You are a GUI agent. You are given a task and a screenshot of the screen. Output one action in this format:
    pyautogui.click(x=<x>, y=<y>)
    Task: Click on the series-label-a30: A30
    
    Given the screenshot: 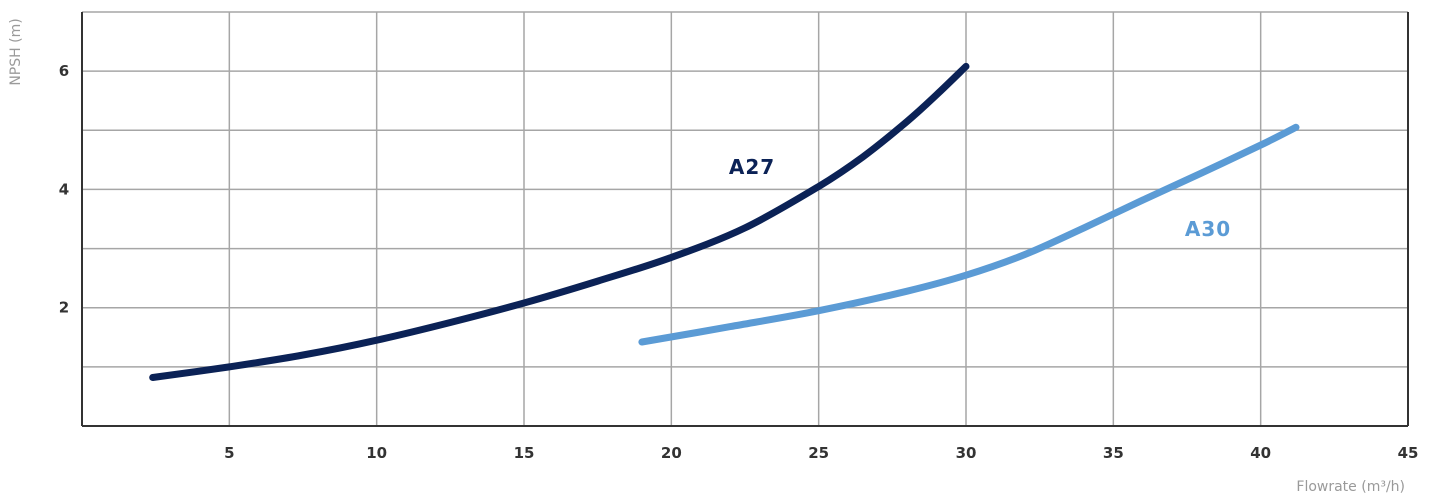 What is the action you would take?
    pyautogui.click(x=1208, y=229)
    